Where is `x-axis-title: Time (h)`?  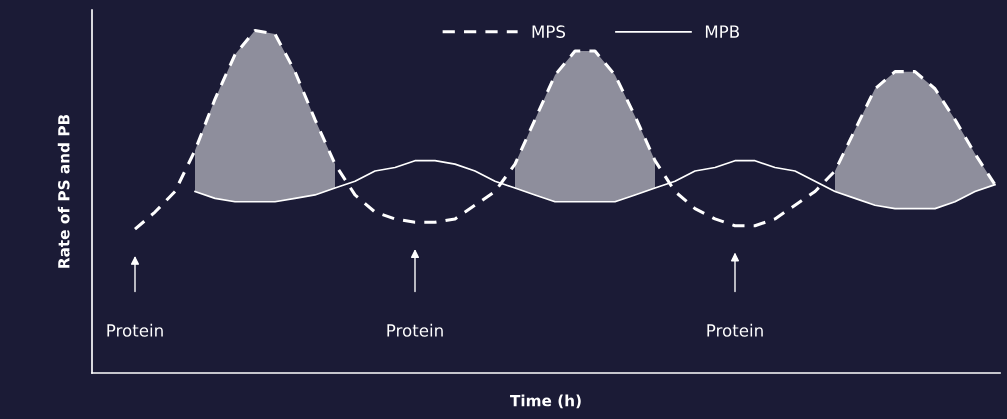 x-axis-title: Time (h) is located at coordinates (545, 401).